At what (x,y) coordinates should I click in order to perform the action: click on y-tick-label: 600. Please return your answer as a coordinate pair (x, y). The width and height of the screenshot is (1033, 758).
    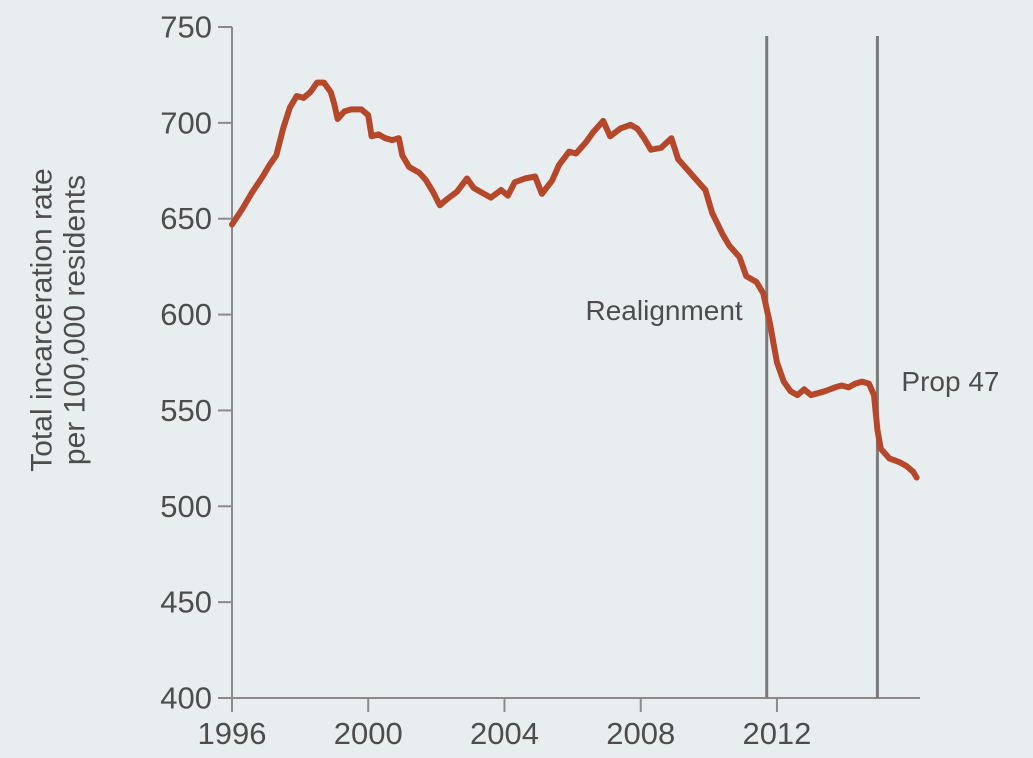
    Looking at the image, I should click on (186, 314).